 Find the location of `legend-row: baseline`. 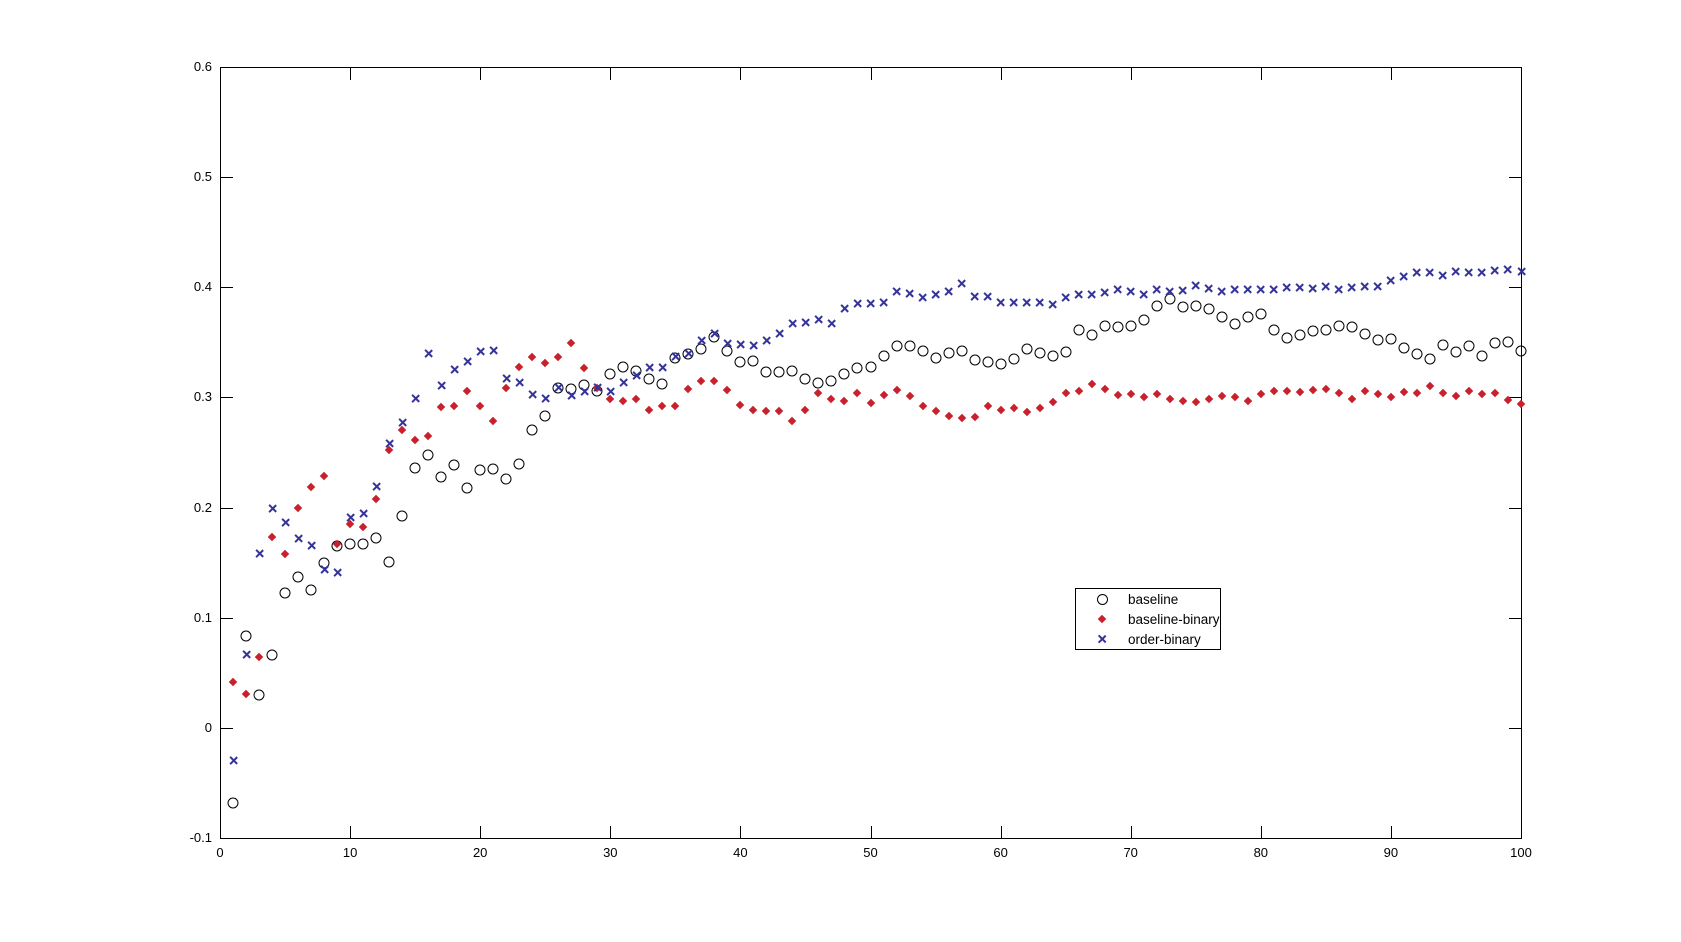

legend-row: baseline is located at coordinates (1148, 599).